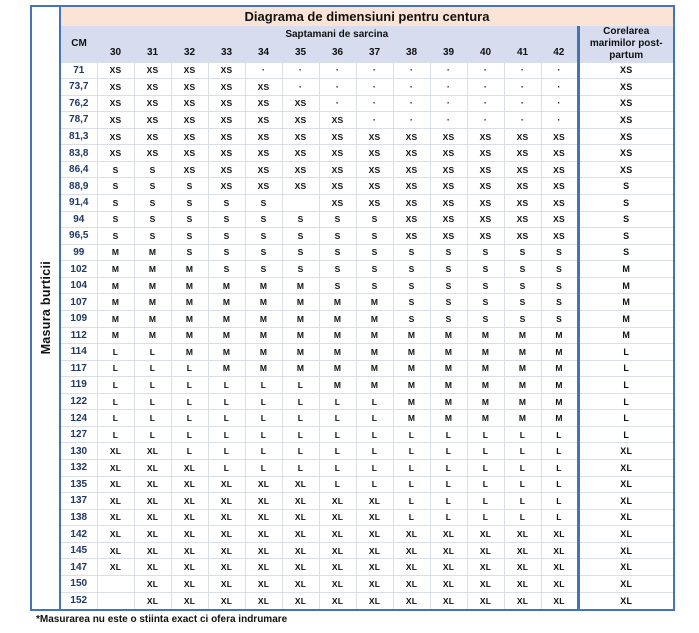  What do you see at coordinates (79, 418) in the screenshot?
I see `cm-cell: 124` at bounding box center [79, 418].